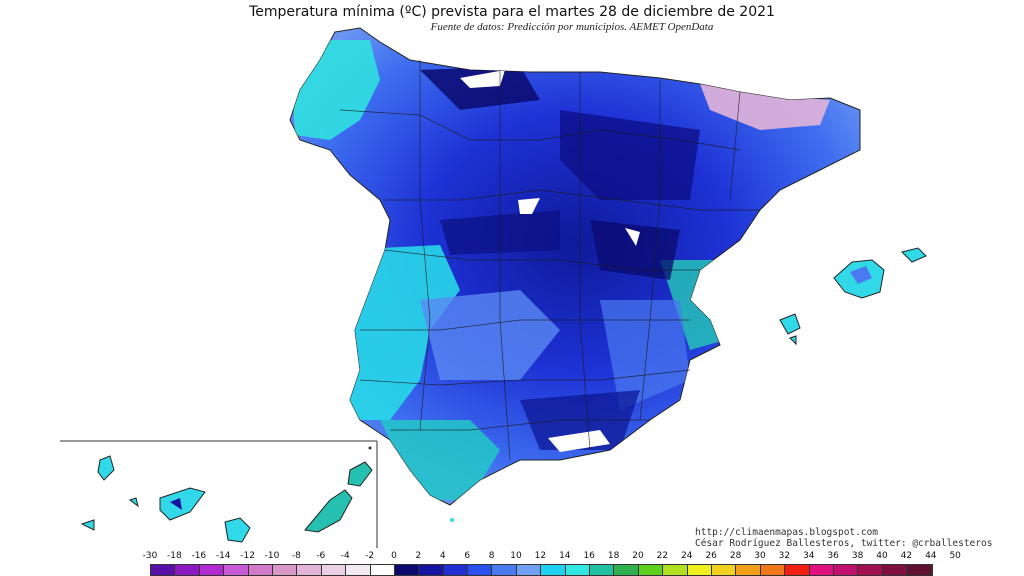 Image resolution: width=1024 pixels, height=576 pixels. I want to click on legend-tick: 16, so click(589, 556).